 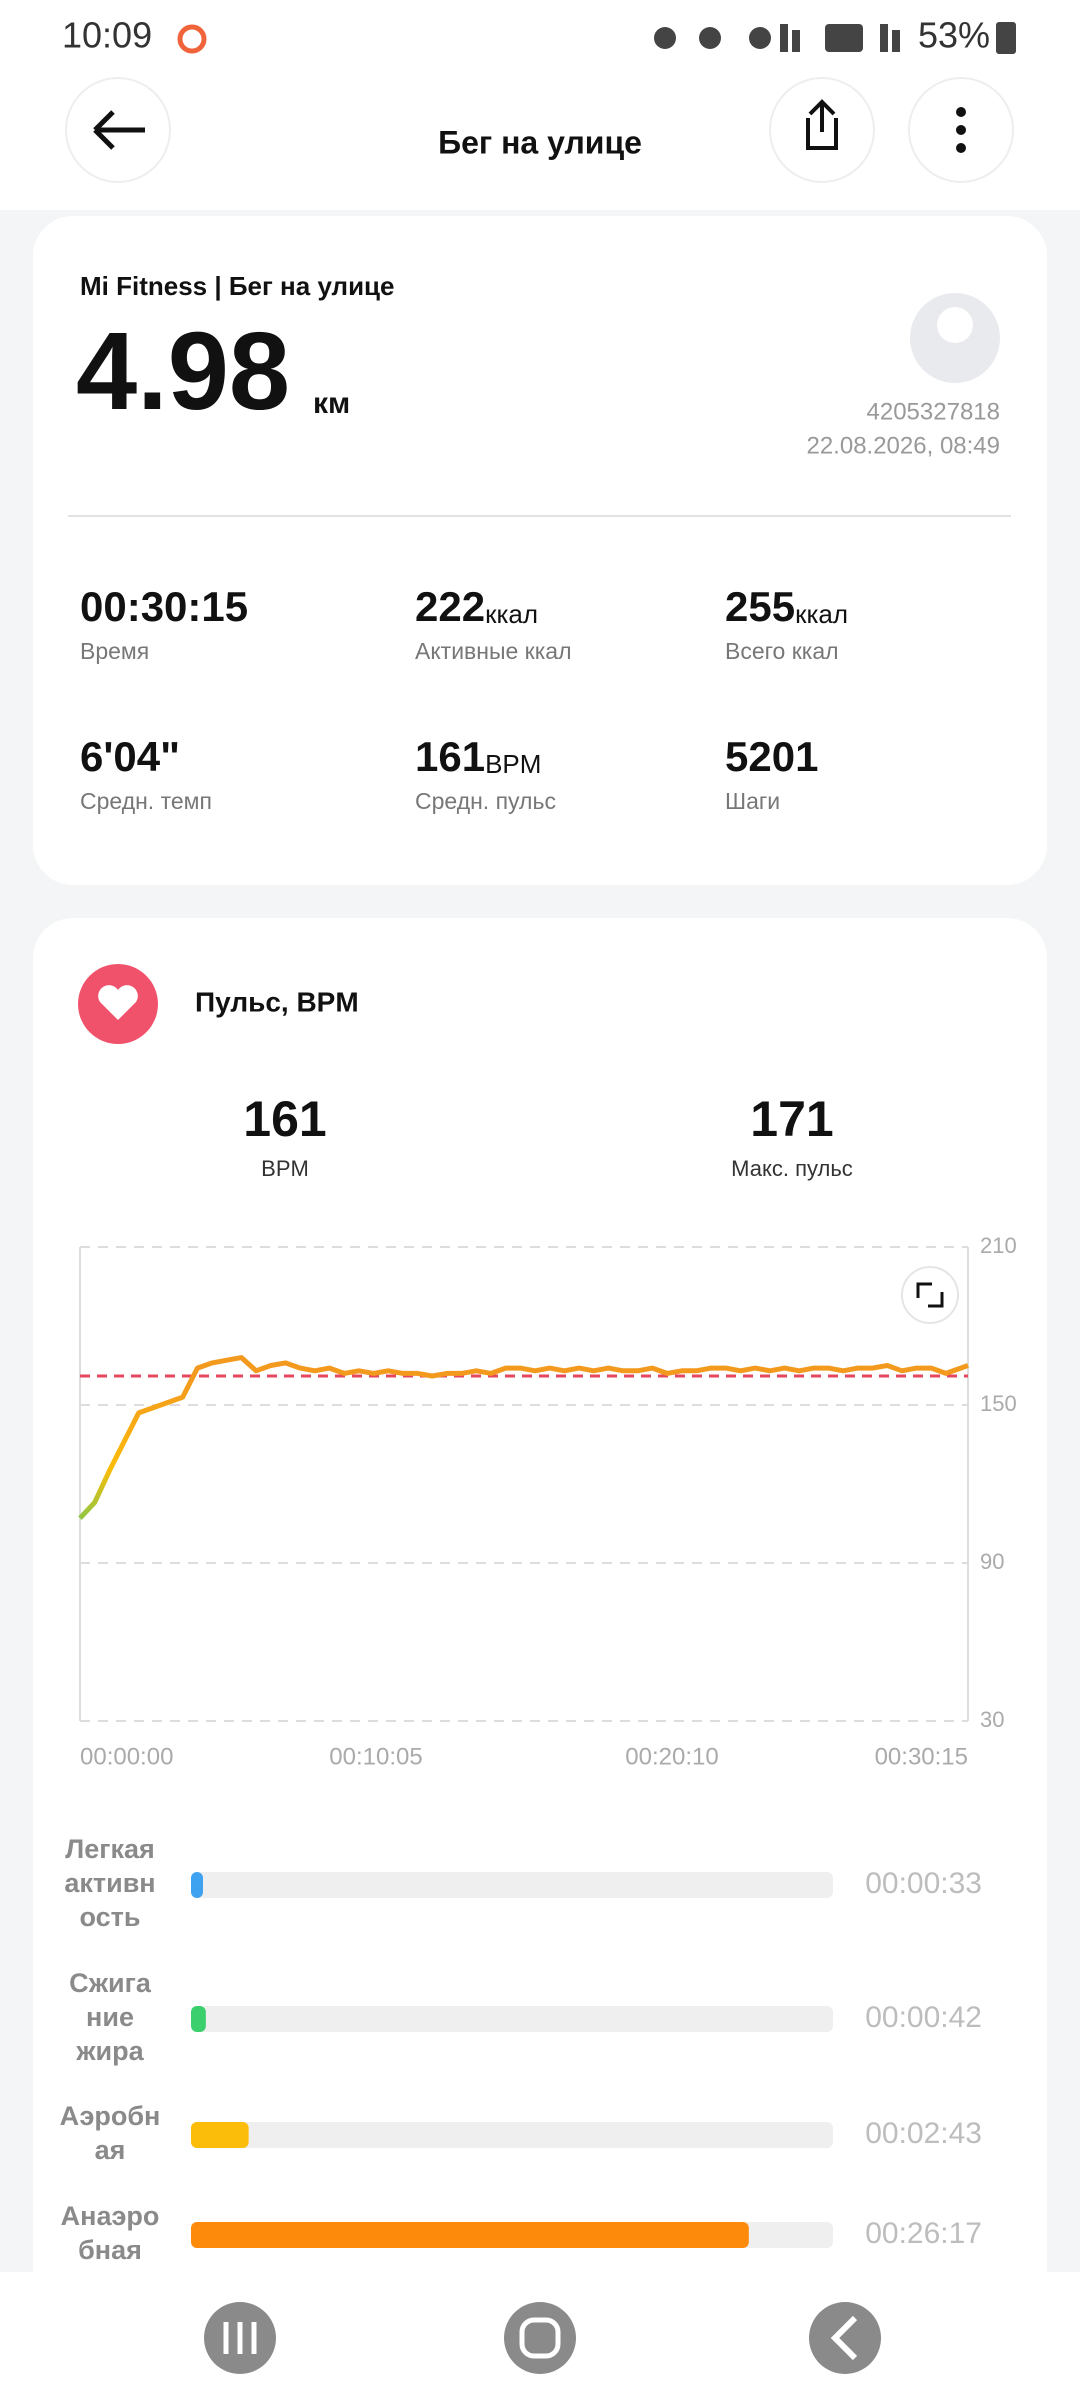 What do you see at coordinates (110, 1917) in the screenshot?
I see `zone-label: ость` at bounding box center [110, 1917].